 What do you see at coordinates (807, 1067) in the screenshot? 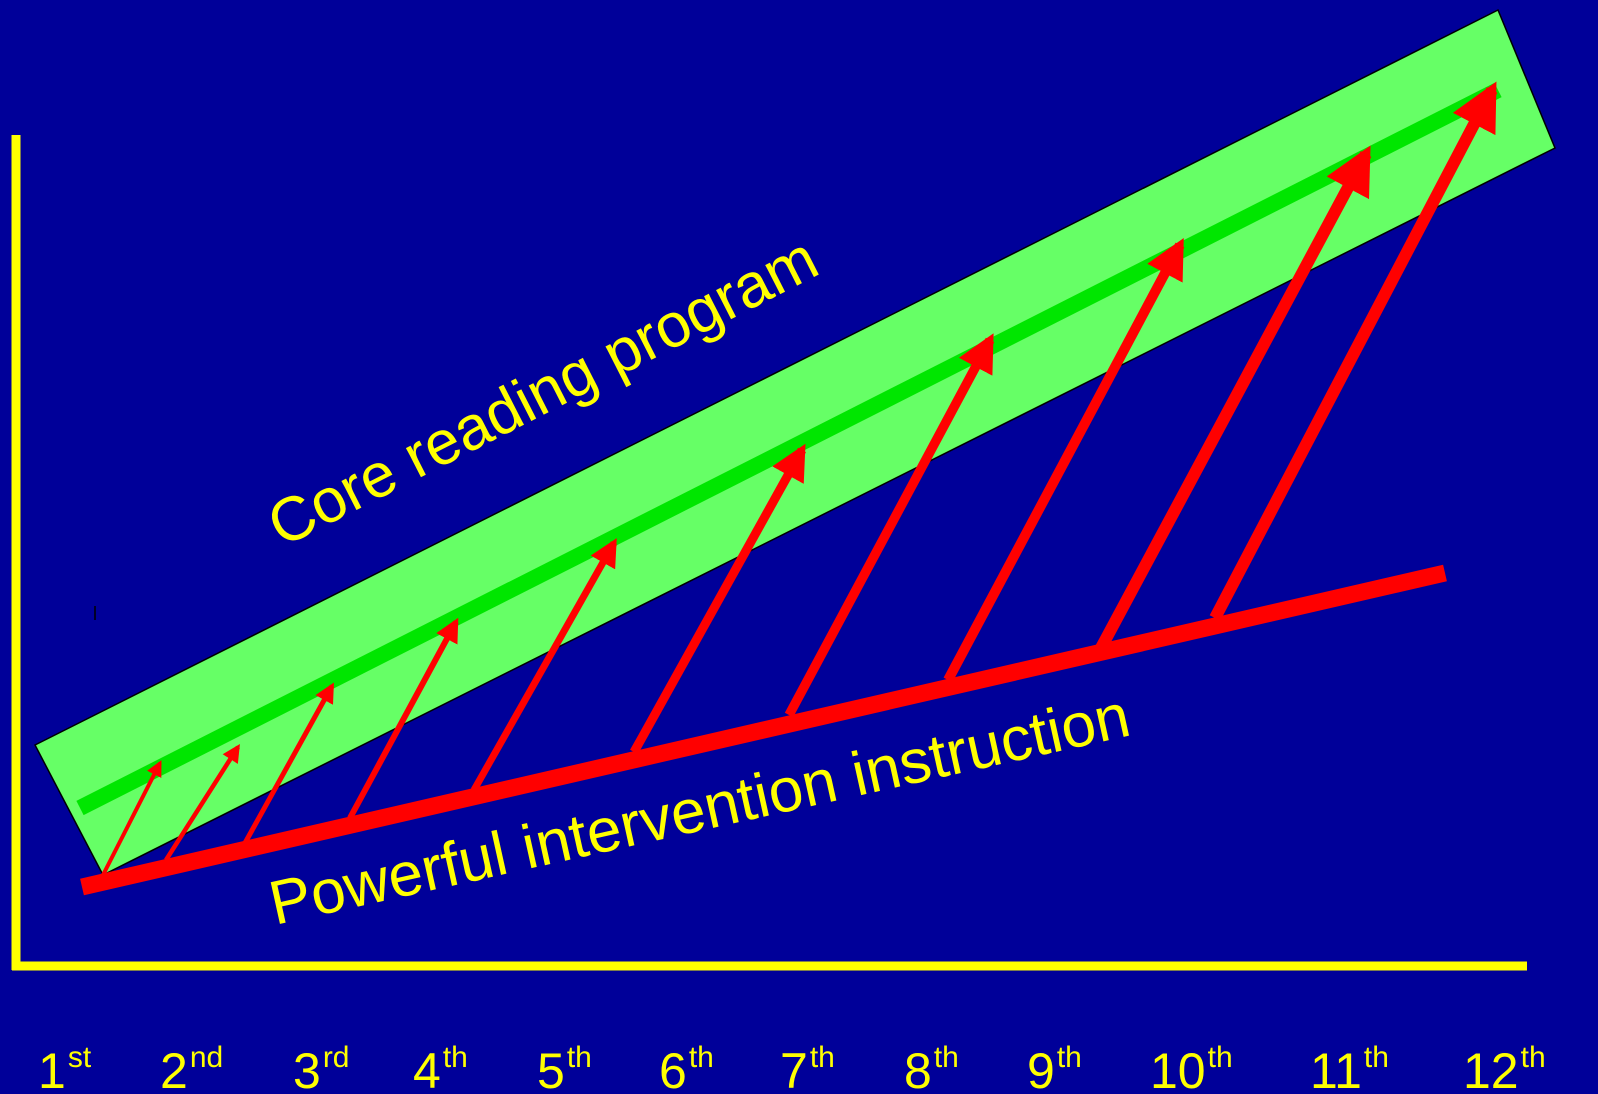
I see `grade-label-7: 7th` at bounding box center [807, 1067].